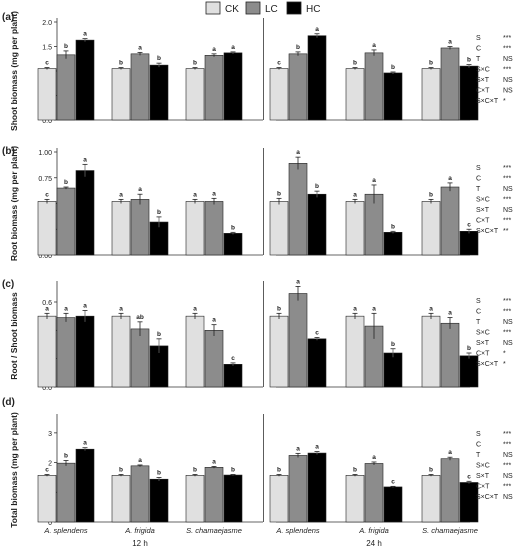 Image resolution: width=532 pixels, height=550 pixels. What do you see at coordinates (47, 23) in the screenshot?
I see `y-tick-label: 2.0` at bounding box center [47, 23].